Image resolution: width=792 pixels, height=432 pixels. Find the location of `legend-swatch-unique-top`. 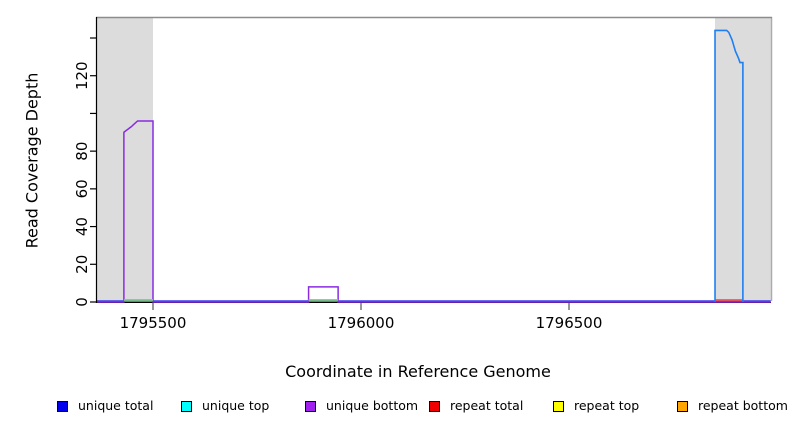

legend-swatch-unique-top is located at coordinates (186, 406).